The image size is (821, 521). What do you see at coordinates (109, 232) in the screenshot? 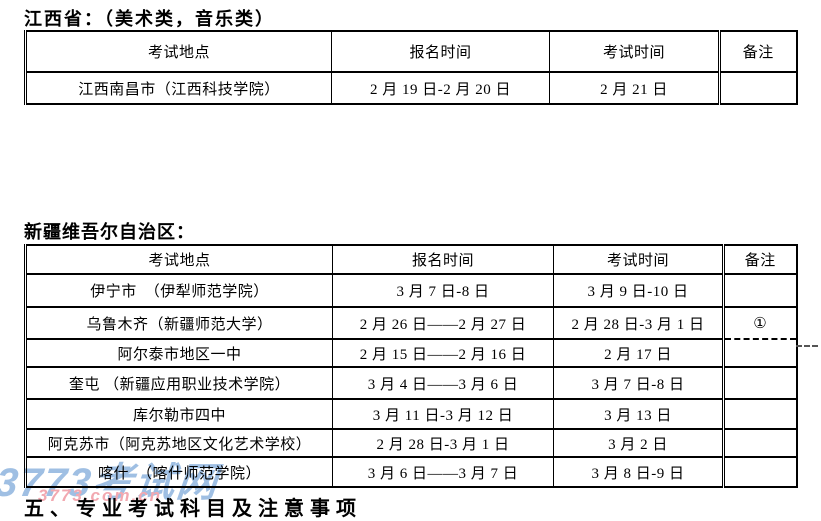
I see `section-title-xinjiang: 新疆维吾尔自治区：` at bounding box center [109, 232].